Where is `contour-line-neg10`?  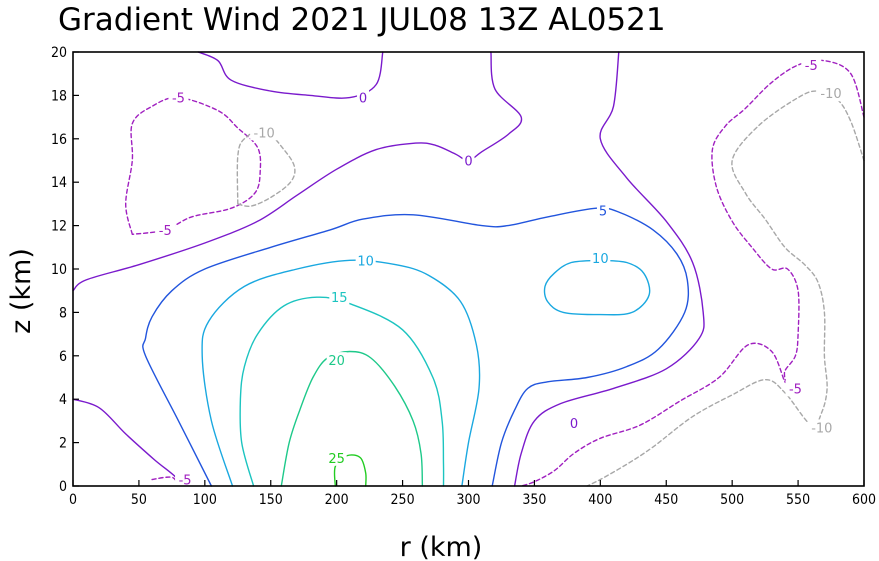 contour-line-neg10 is located at coordinates (266, 168).